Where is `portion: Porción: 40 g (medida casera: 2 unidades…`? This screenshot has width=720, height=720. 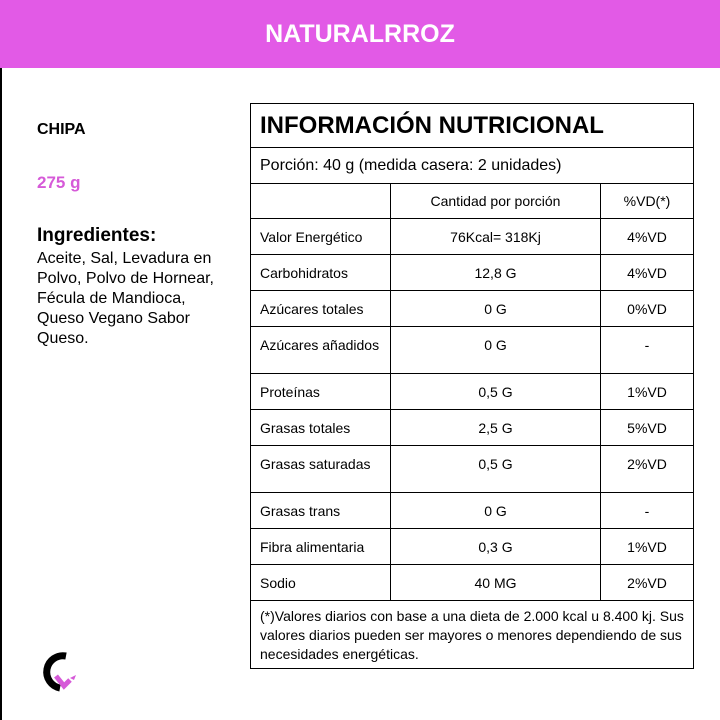
portion: Porción: 40 g (medida casera: 2 unidades… is located at coordinates (472, 165).